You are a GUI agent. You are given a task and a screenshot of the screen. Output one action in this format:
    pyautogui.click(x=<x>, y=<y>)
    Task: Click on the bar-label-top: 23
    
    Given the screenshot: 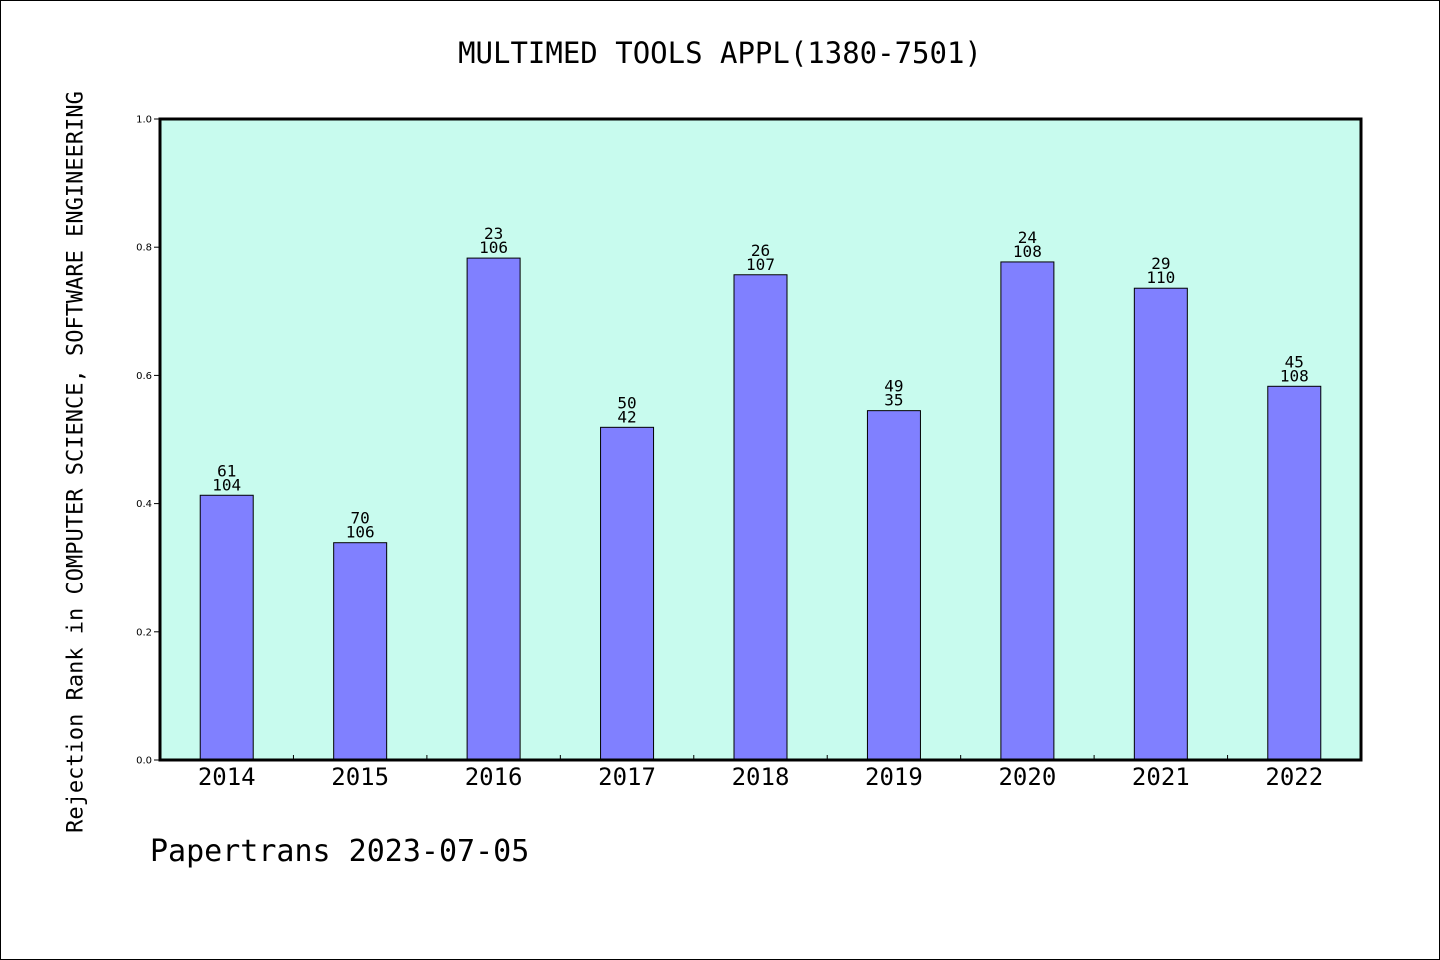 What is the action you would take?
    pyautogui.click(x=493, y=233)
    